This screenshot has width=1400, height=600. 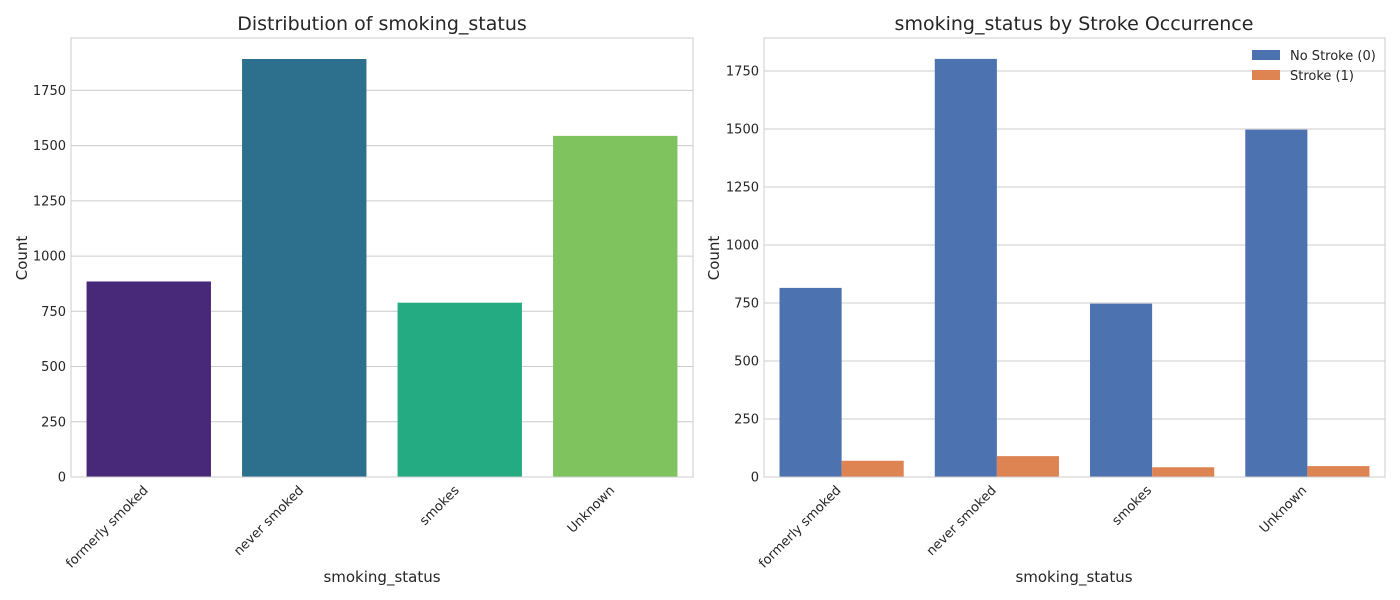 I want to click on legend: No Stroke (0) Stroke (1), so click(x=1314, y=66).